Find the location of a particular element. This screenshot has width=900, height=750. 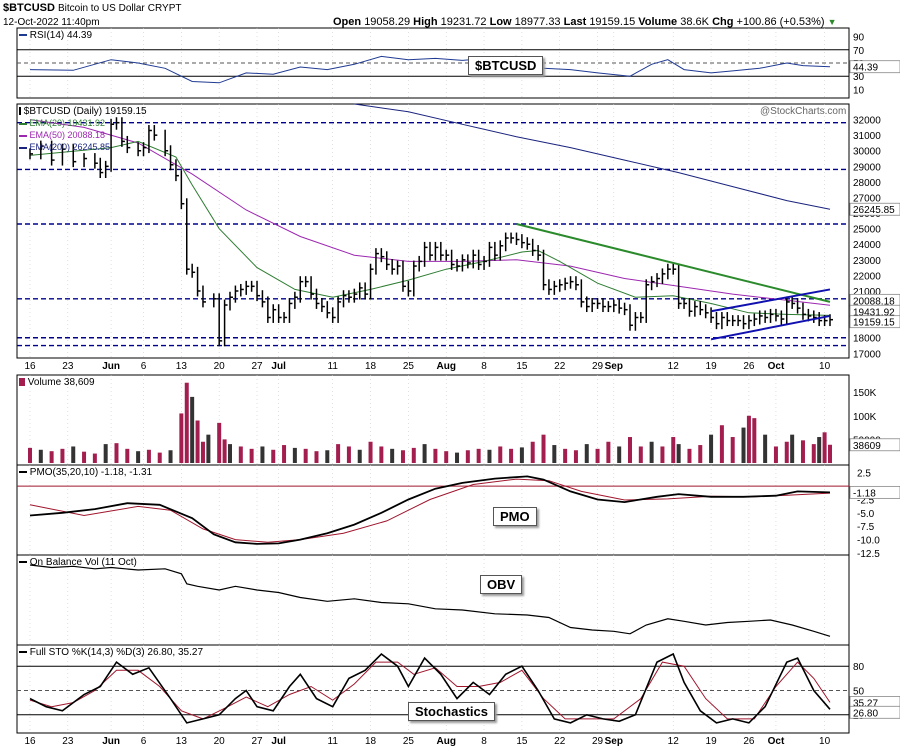

x-axis-label: Jun is located at coordinates (111, 366).